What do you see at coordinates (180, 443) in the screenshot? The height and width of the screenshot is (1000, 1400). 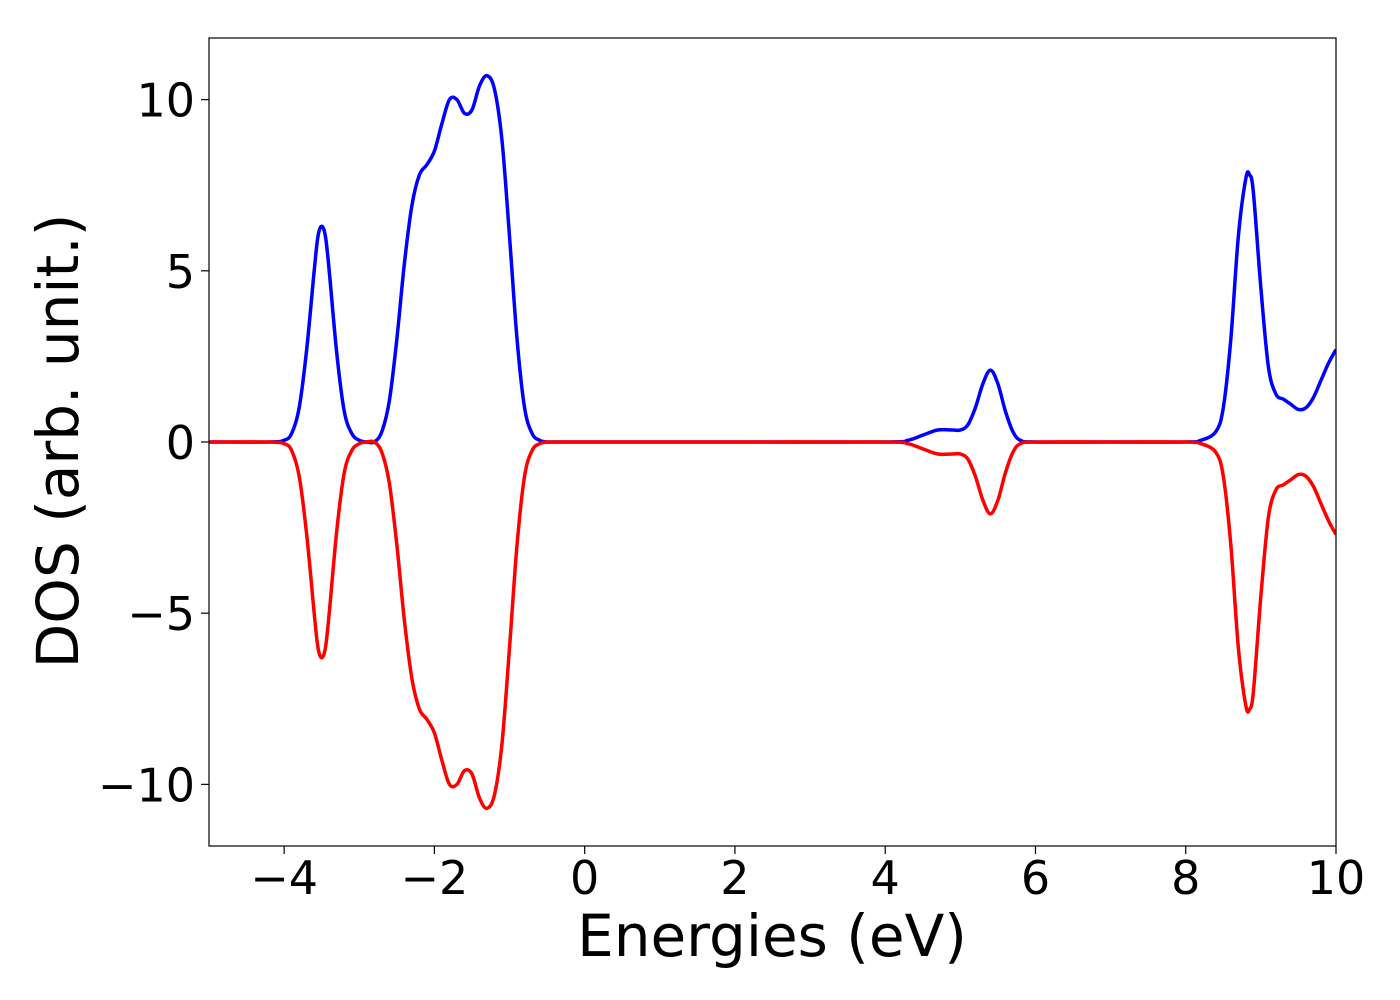 I see `y-tick-label: 0` at bounding box center [180, 443].